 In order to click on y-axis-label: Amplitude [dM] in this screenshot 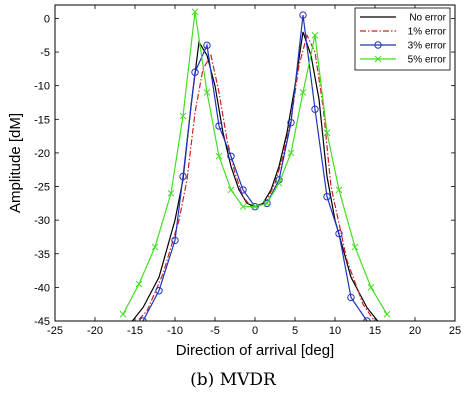, I will do `click(15, 163)`.